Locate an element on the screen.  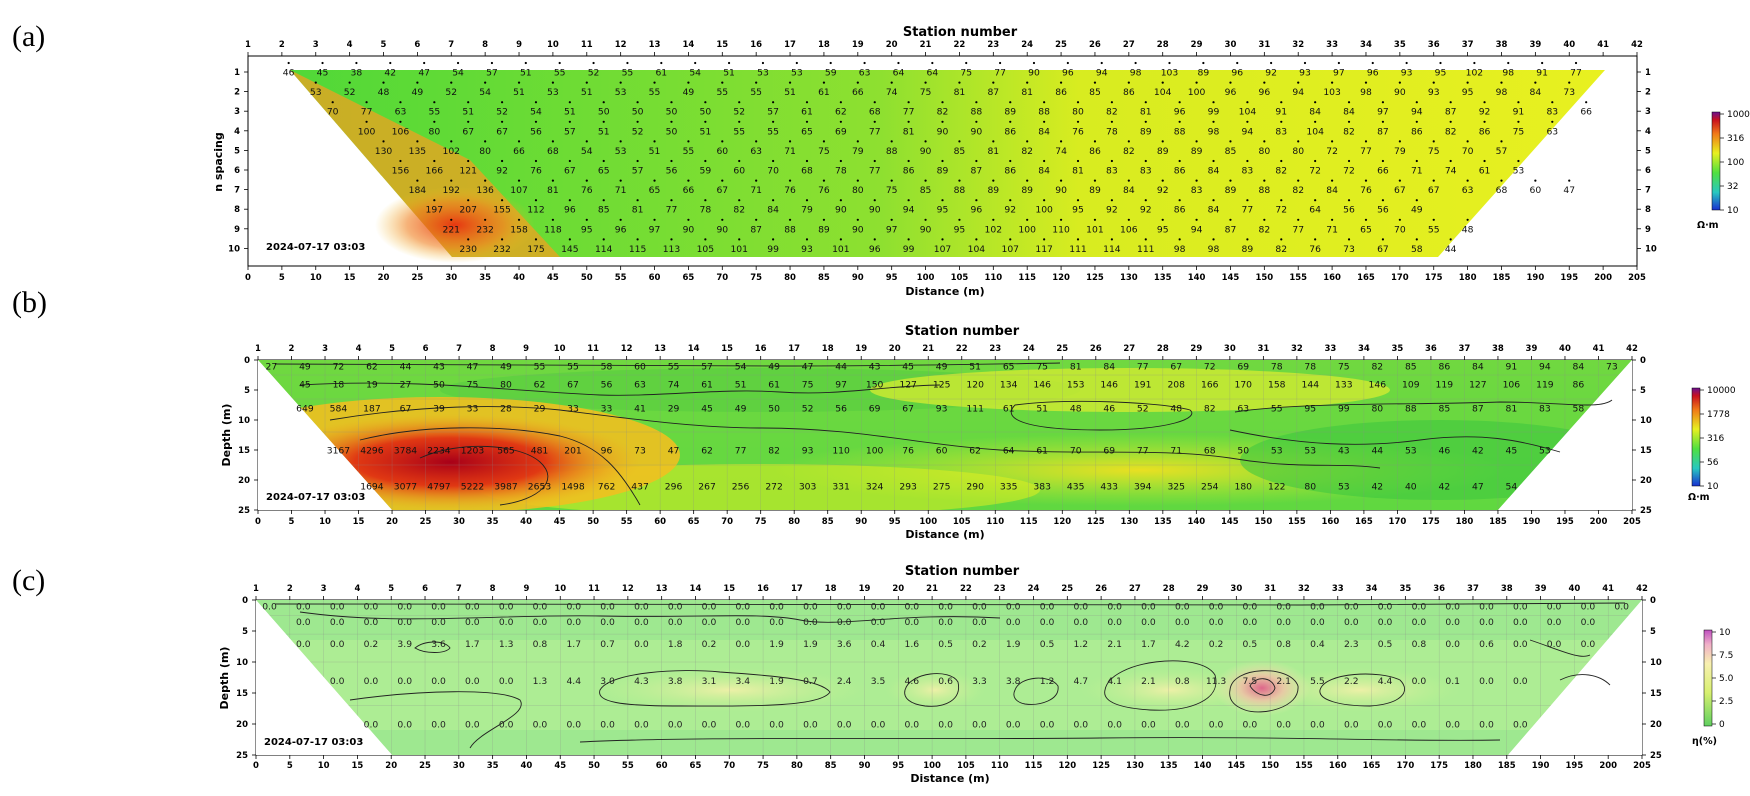
y-tick-label-4: 4 is located at coordinates (237, 132).